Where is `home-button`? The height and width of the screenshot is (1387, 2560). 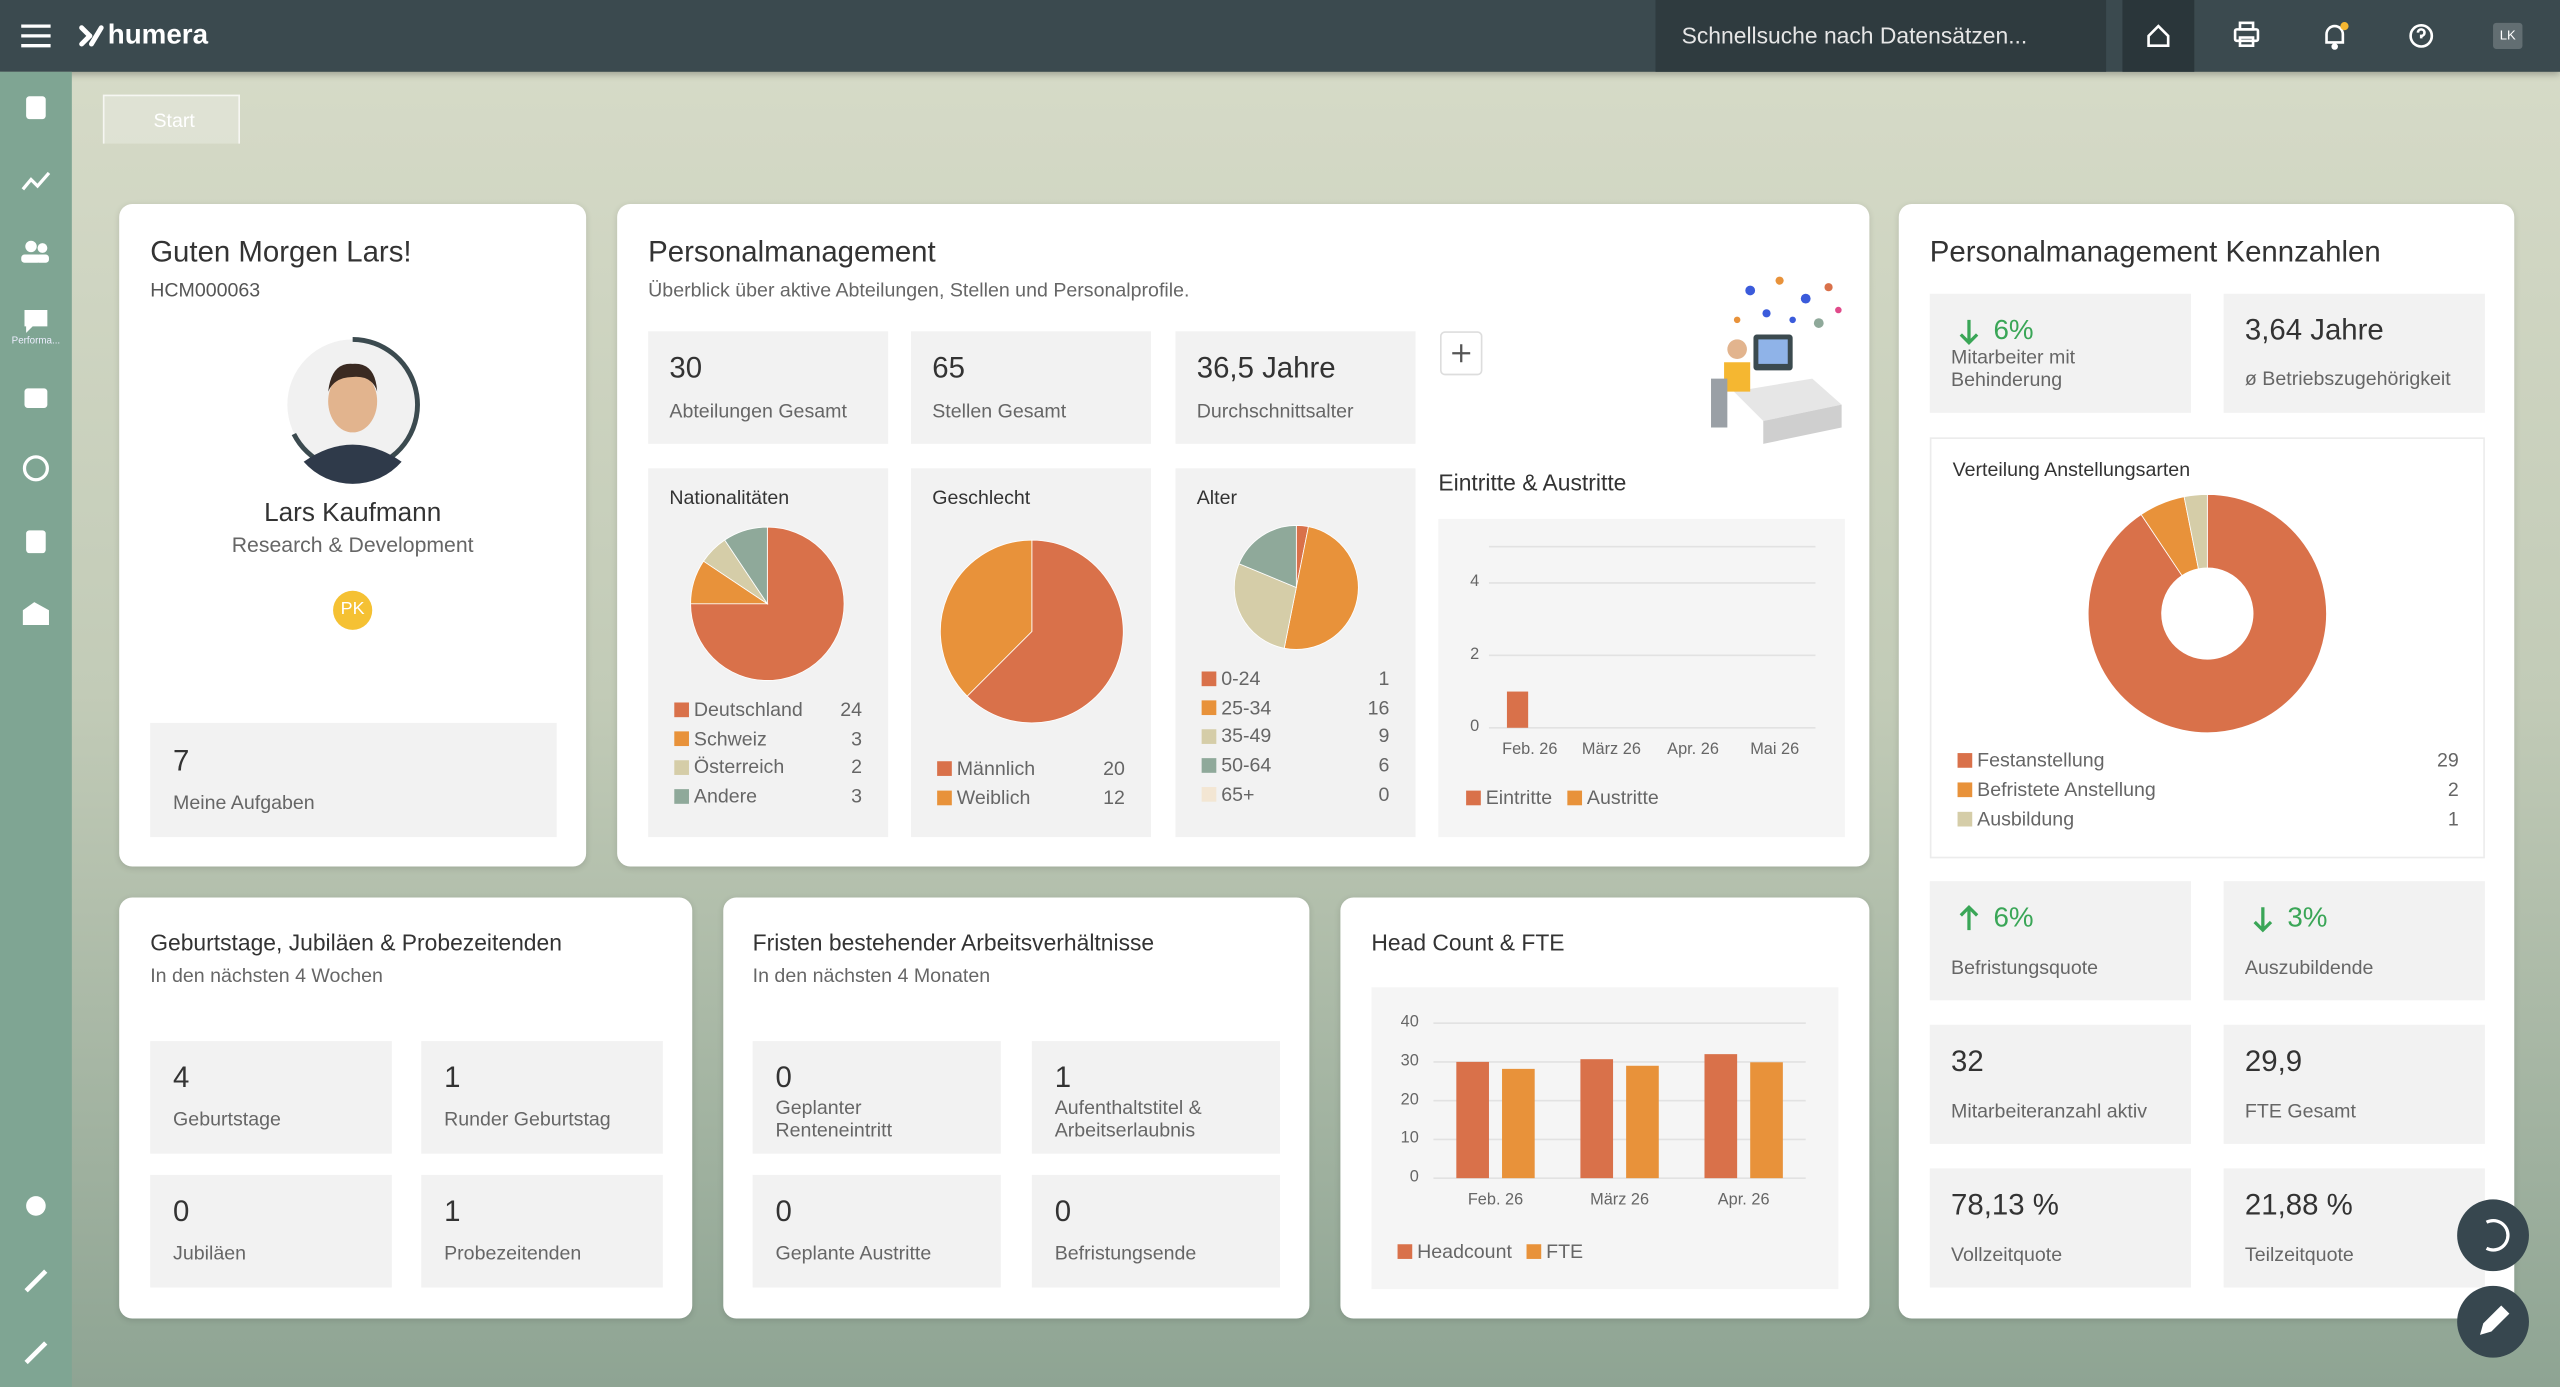
home-button is located at coordinates (2158, 36).